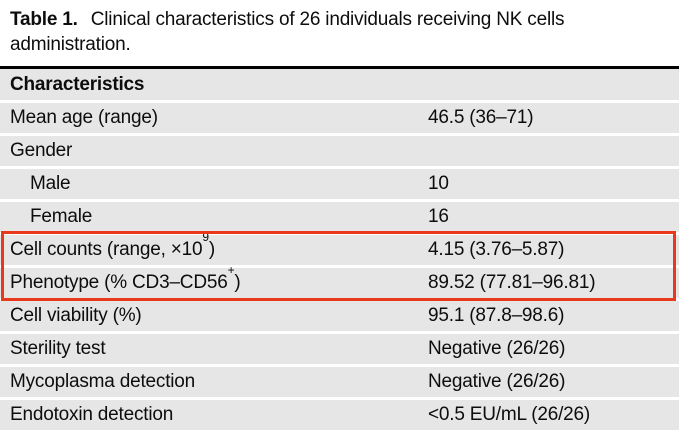 This screenshot has height=436, width=679. What do you see at coordinates (106, 249) in the screenshot?
I see `row-label-text: Cell counts (range, ×10` at bounding box center [106, 249].